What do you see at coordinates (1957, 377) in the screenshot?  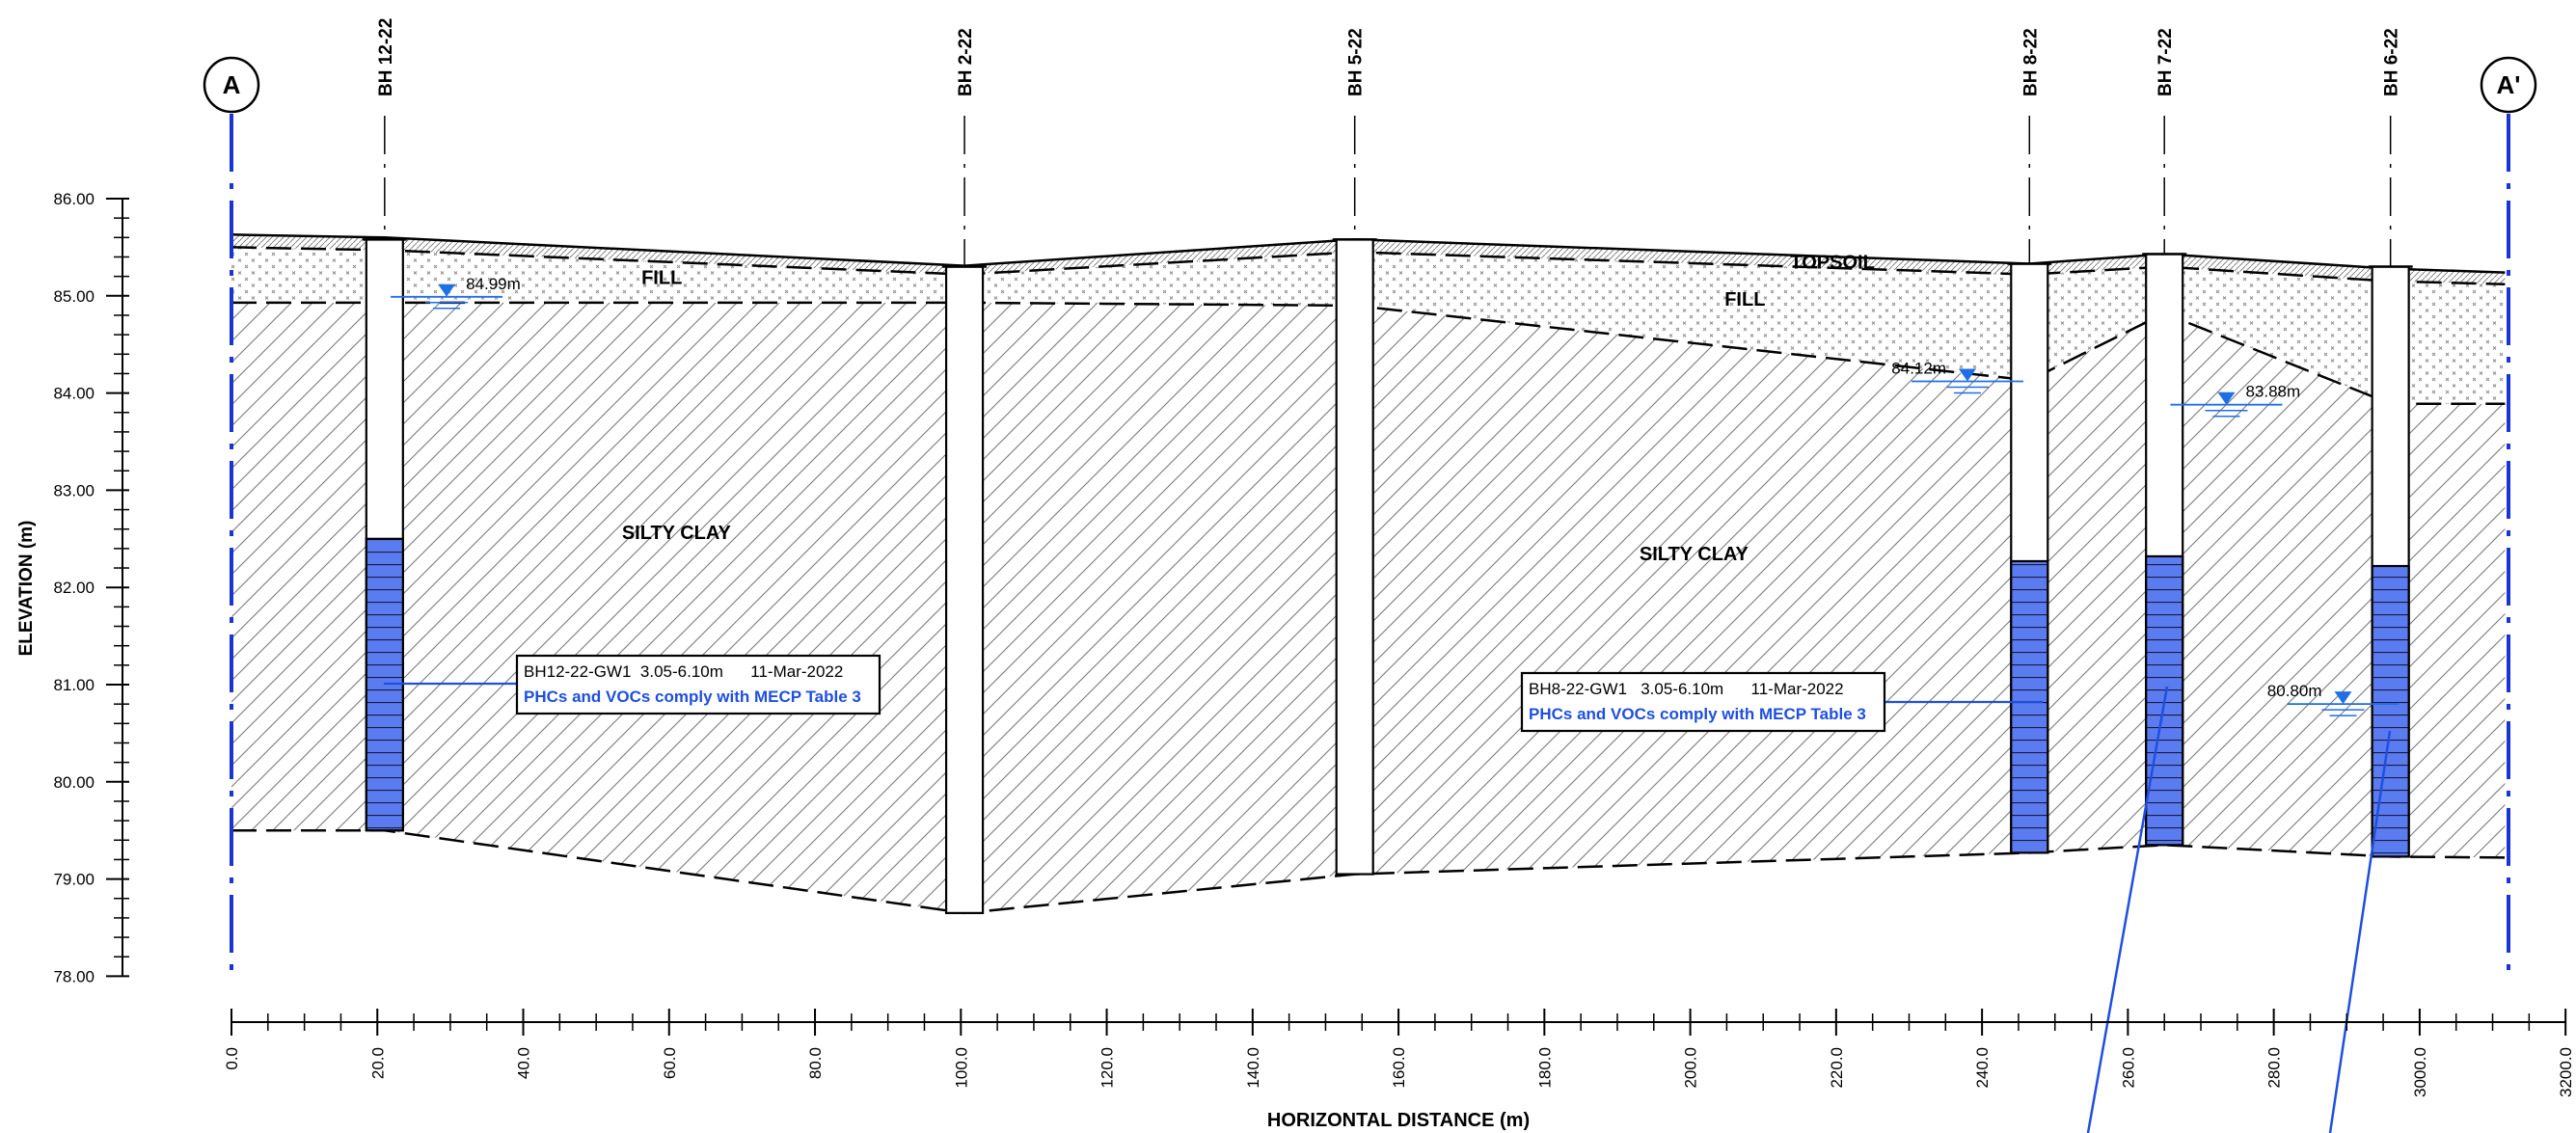 I see `water-level-marker: 84.12m` at bounding box center [1957, 377].